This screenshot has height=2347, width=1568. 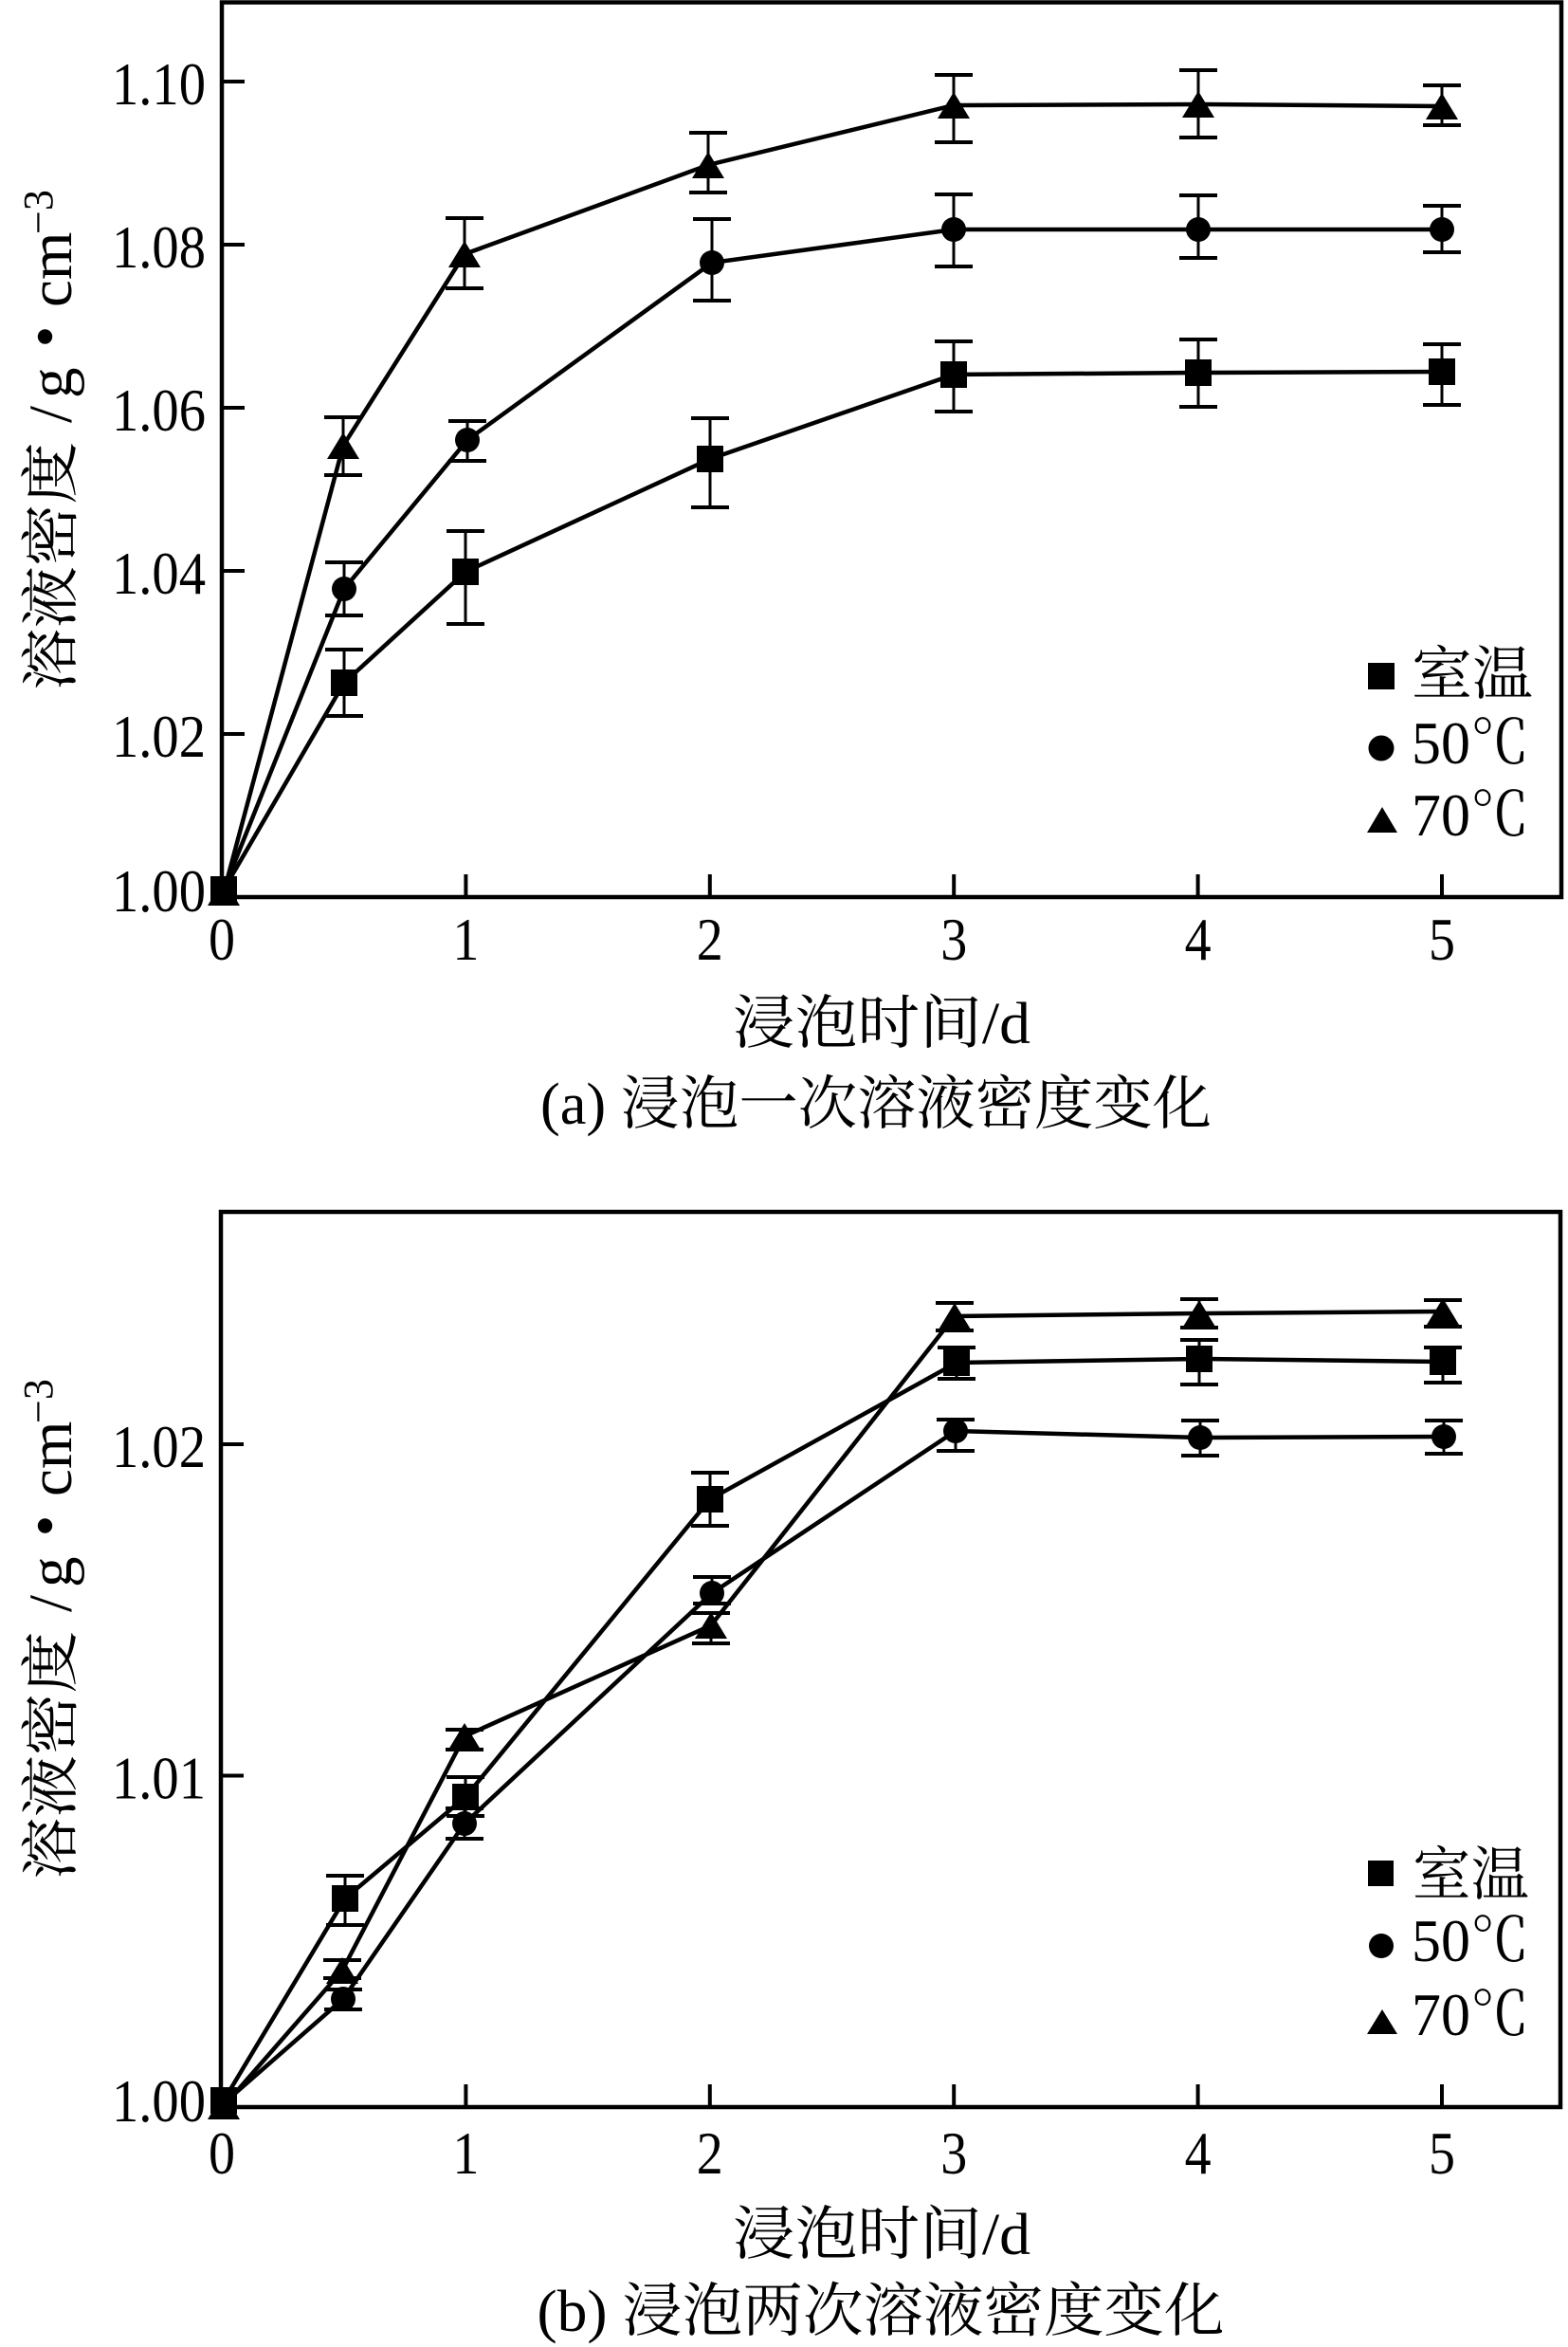 What do you see at coordinates (159, 84) in the screenshot?
I see `svg-text: 1.10` at bounding box center [159, 84].